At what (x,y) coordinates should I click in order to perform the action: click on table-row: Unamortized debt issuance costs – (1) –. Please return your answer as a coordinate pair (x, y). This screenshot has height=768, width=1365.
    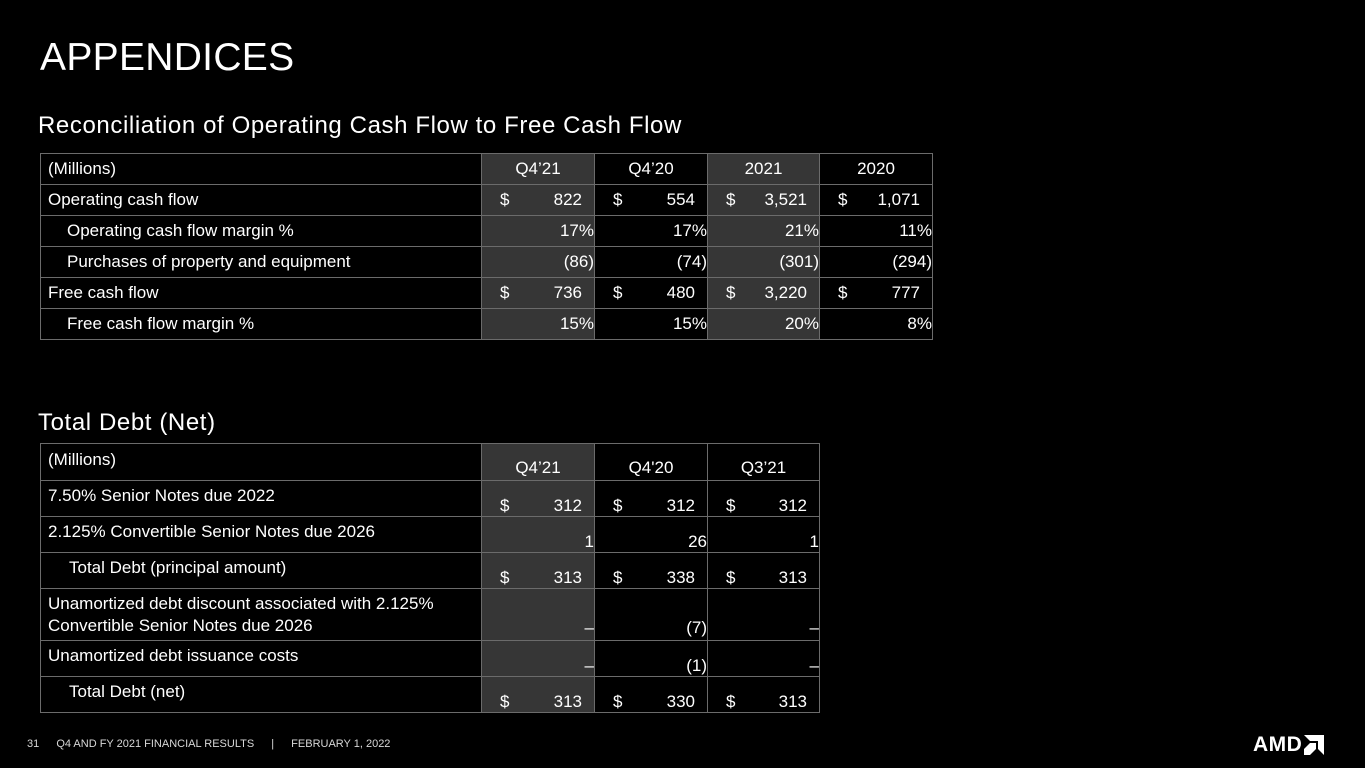
    Looking at the image, I should click on (430, 658).